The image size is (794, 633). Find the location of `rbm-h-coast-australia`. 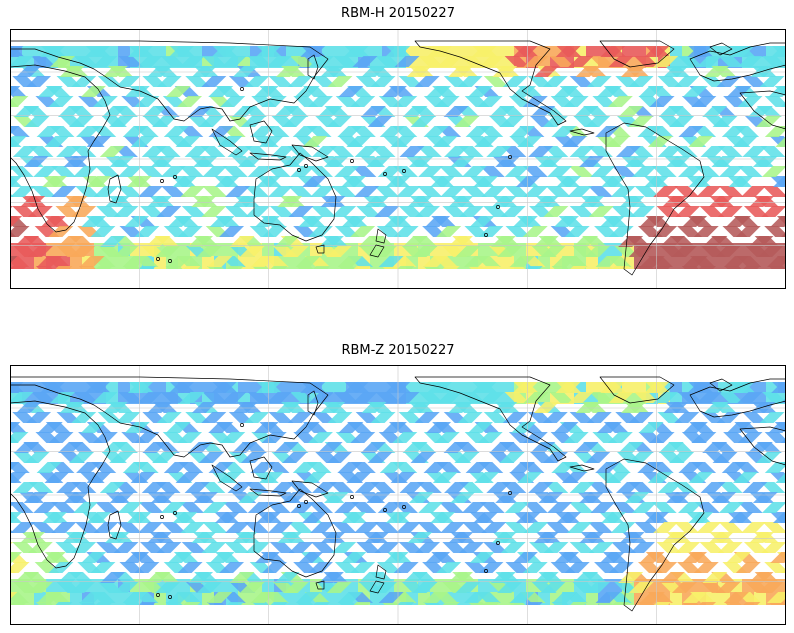

rbm-h-coast-australia is located at coordinates (295, 197).